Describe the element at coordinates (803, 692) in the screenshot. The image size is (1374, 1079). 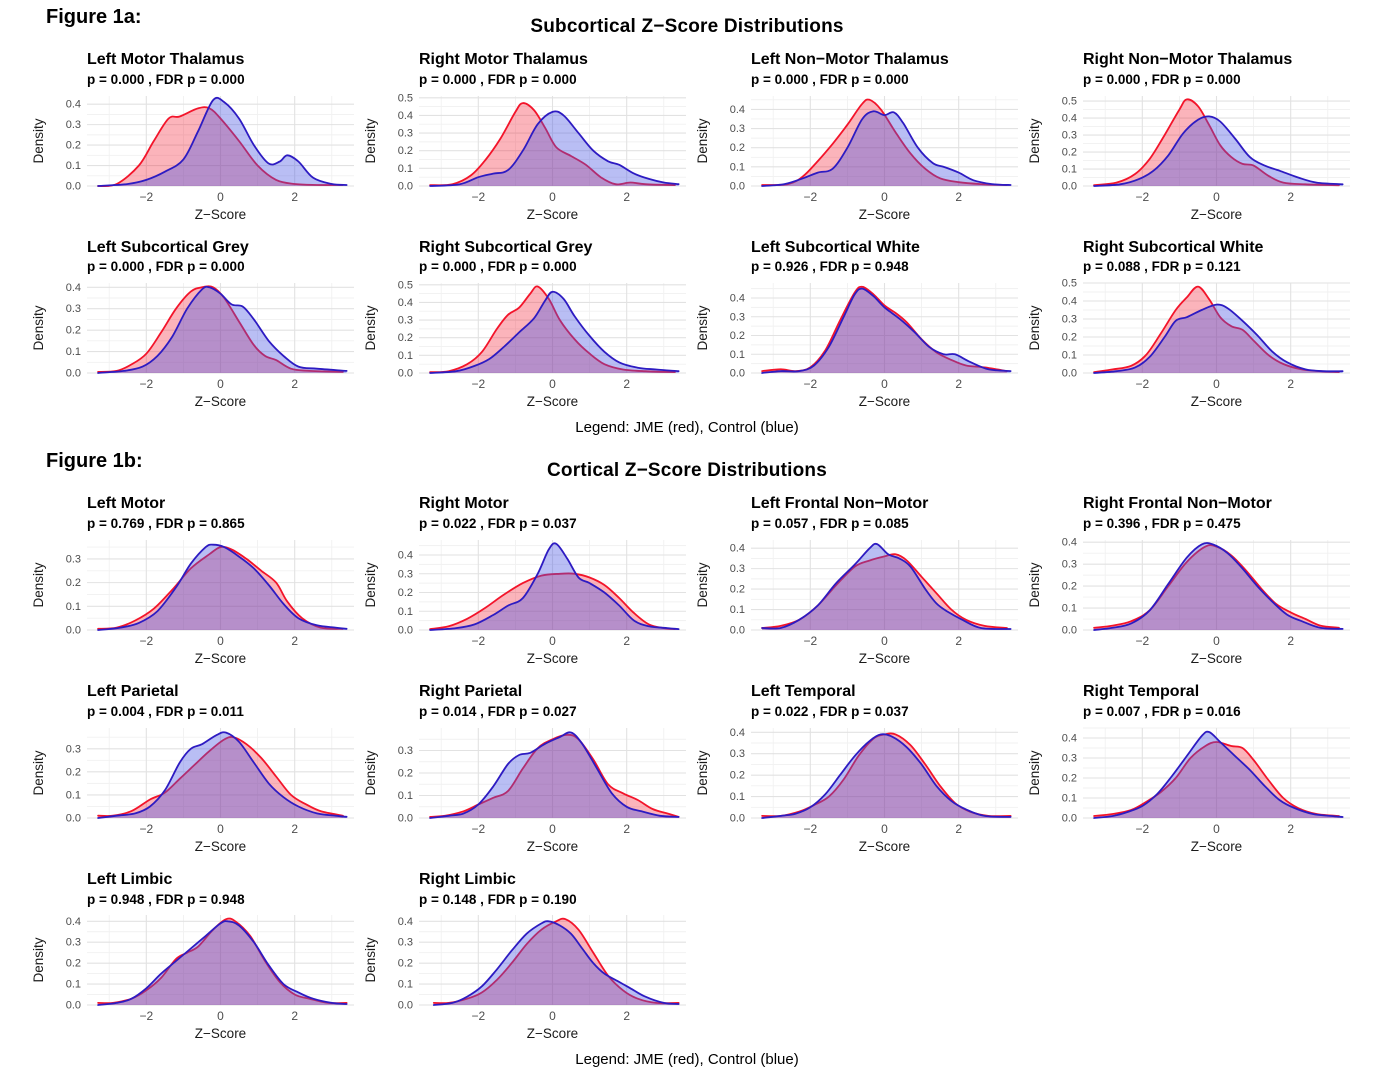
I see `panel-title: Left Temporal` at that location.